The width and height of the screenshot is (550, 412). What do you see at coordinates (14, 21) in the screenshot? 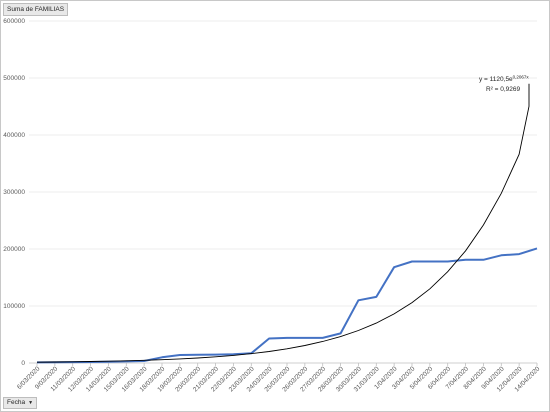
I see `y-tick-label: 600000` at bounding box center [14, 21].